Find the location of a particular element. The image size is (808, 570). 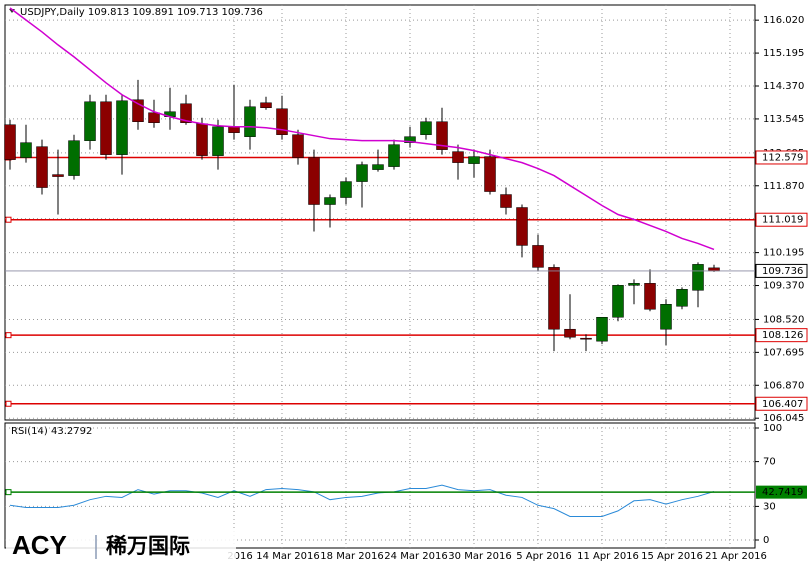

y-tick-label: 106.045 is located at coordinates (783, 418).